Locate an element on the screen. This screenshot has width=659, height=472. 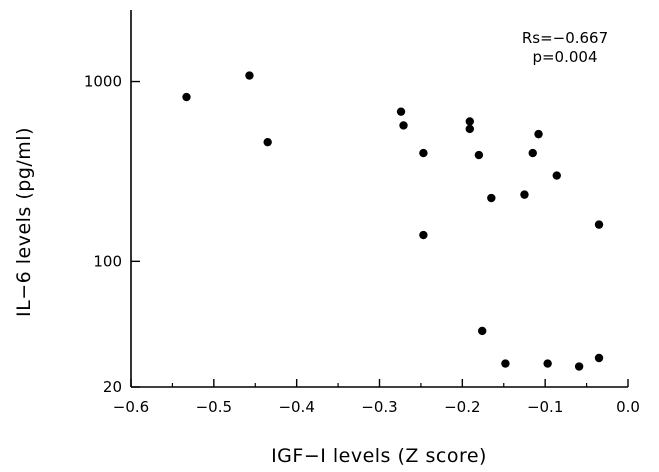
x-tick-label: −0.4 is located at coordinates (296, 407).